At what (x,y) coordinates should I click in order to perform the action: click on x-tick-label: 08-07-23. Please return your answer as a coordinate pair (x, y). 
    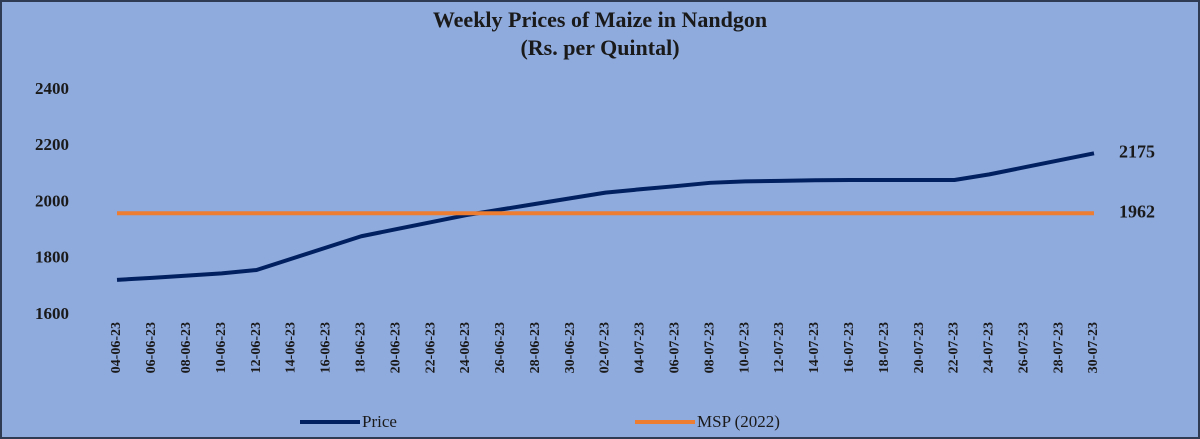
    Looking at the image, I should click on (709, 347).